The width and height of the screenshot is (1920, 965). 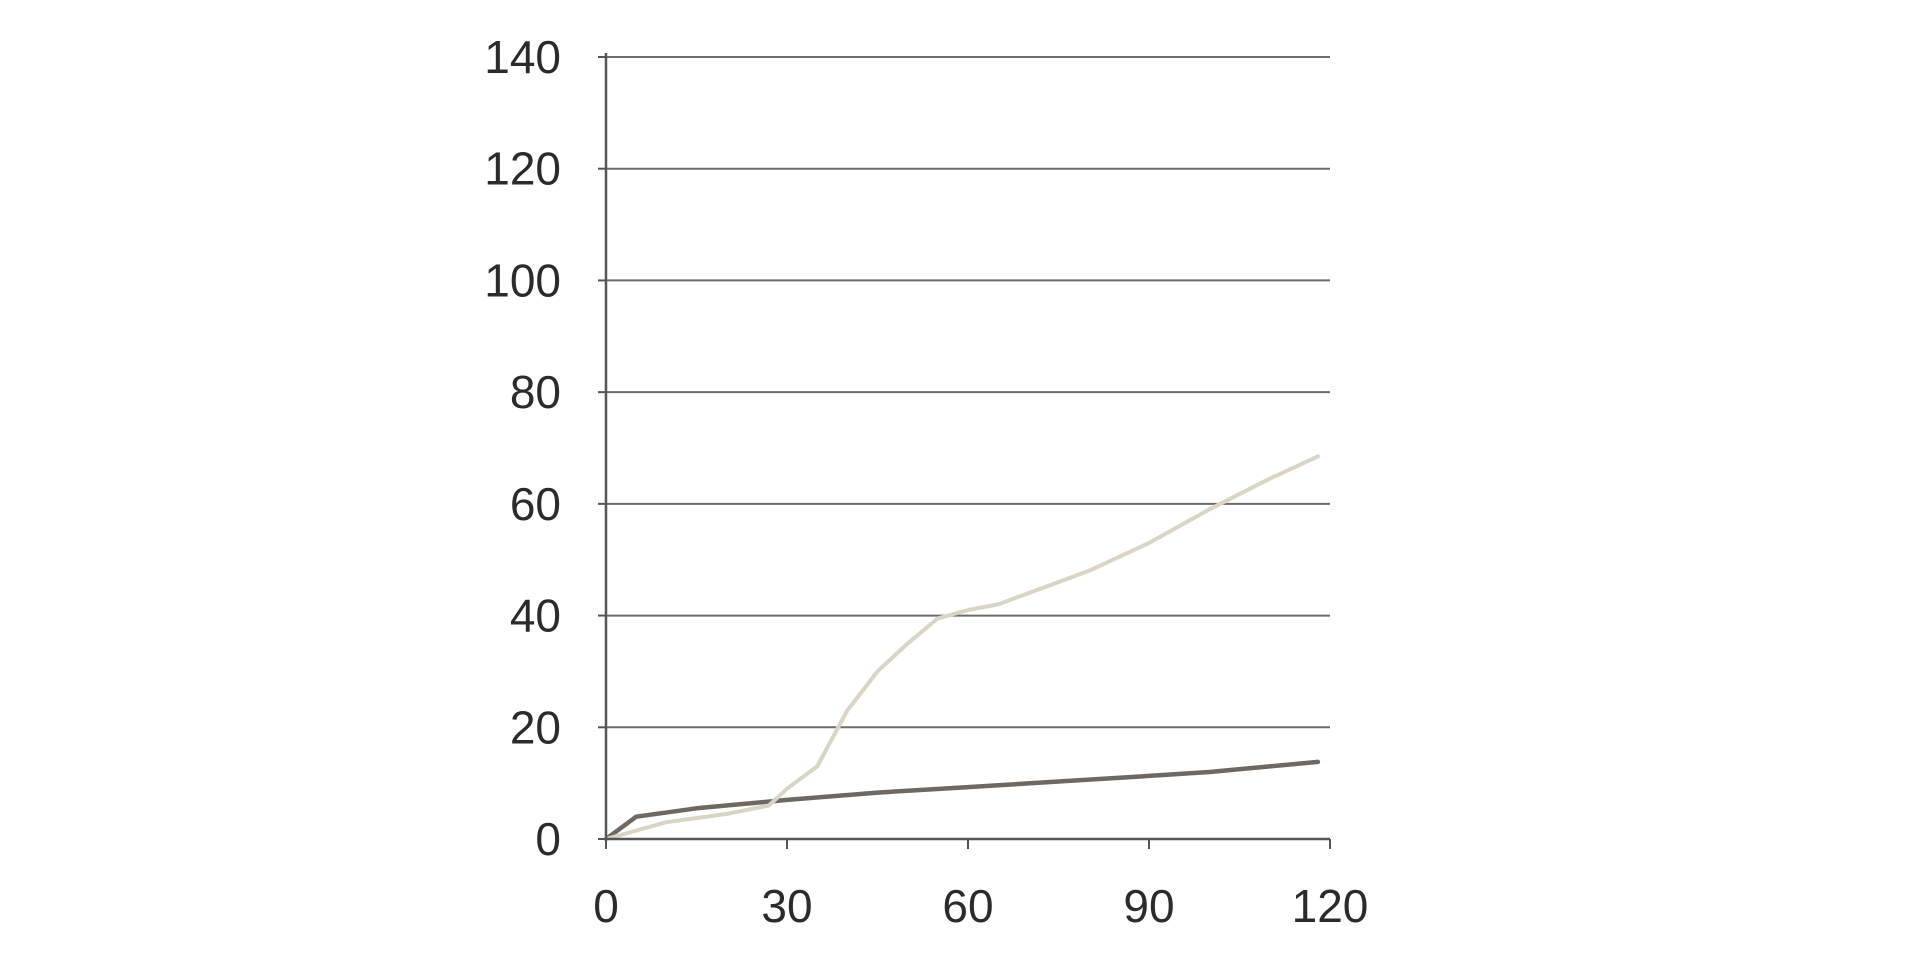 What do you see at coordinates (786, 906) in the screenshot?
I see `x-tick-label: 30` at bounding box center [786, 906].